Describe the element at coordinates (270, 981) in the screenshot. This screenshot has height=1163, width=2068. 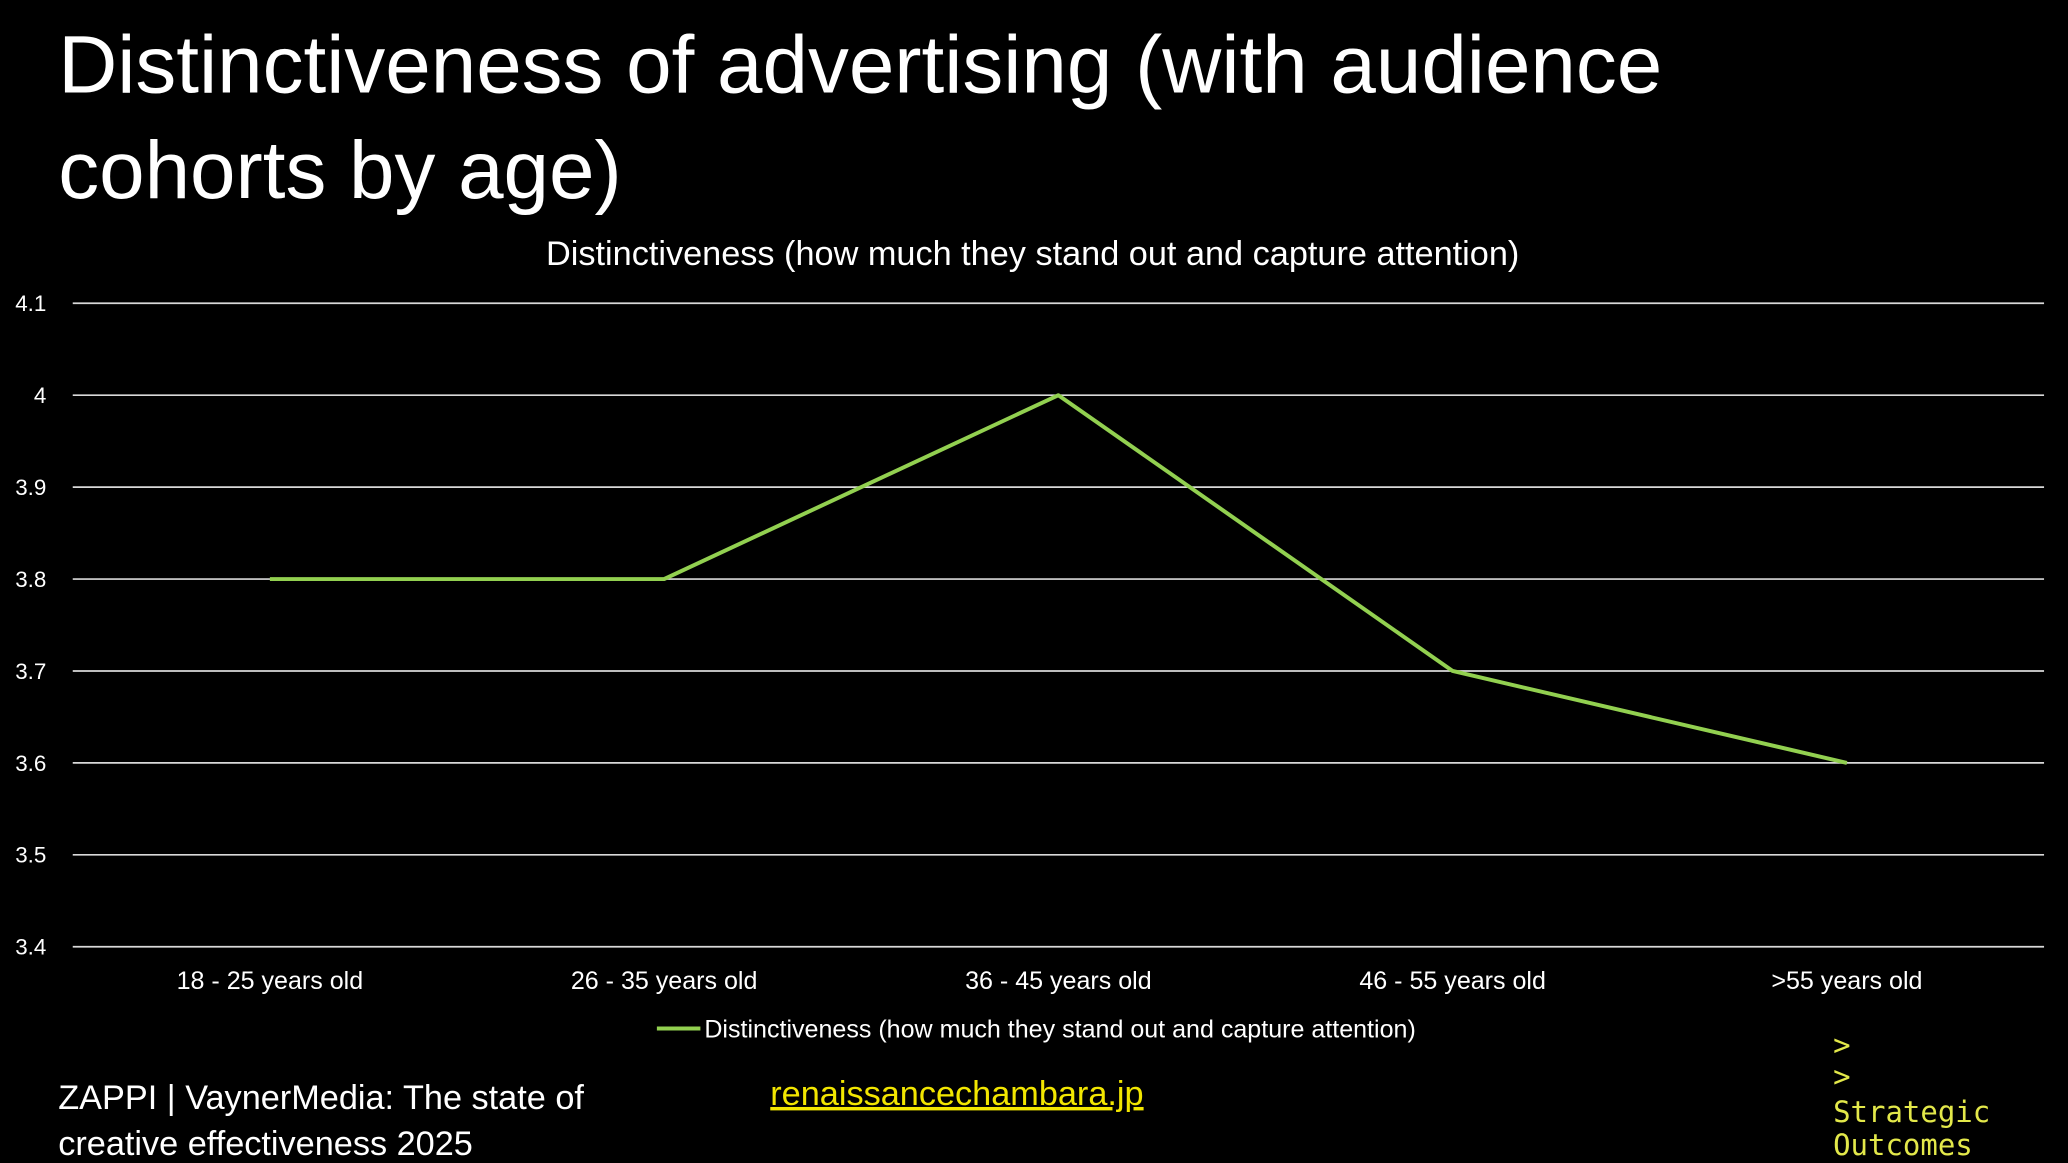
I see `x-tick-label: 18 - 25 years old` at that location.